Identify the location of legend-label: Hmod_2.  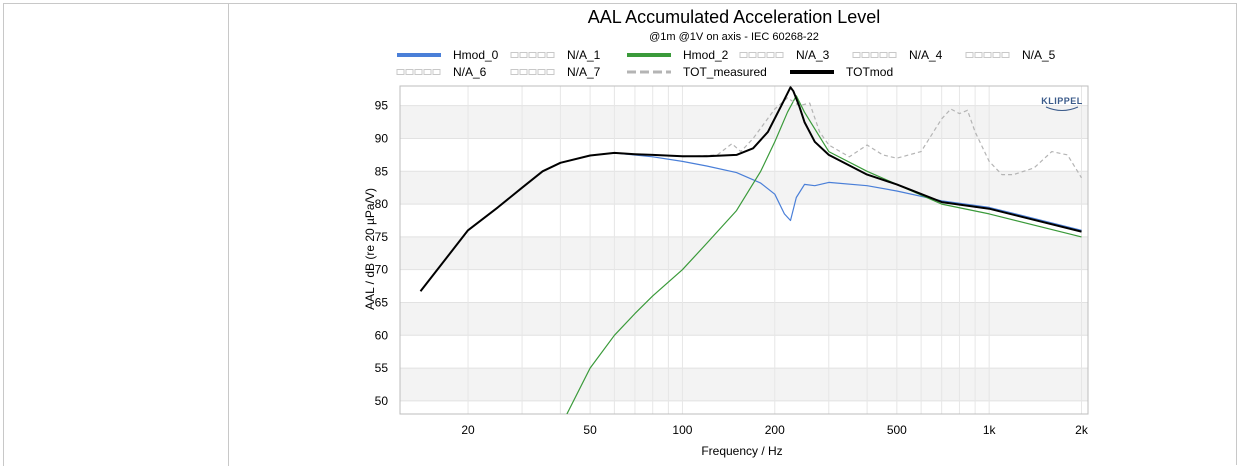
(706, 55).